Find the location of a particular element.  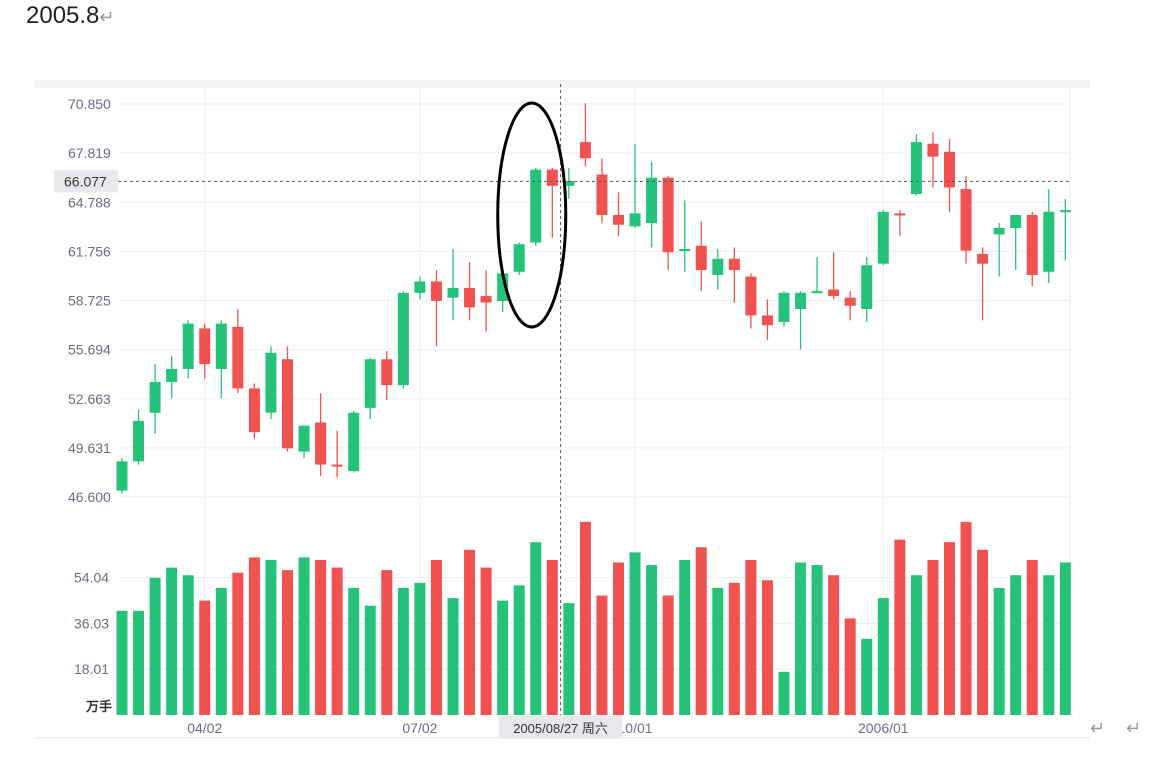

chart-top-band is located at coordinates (562, 84).